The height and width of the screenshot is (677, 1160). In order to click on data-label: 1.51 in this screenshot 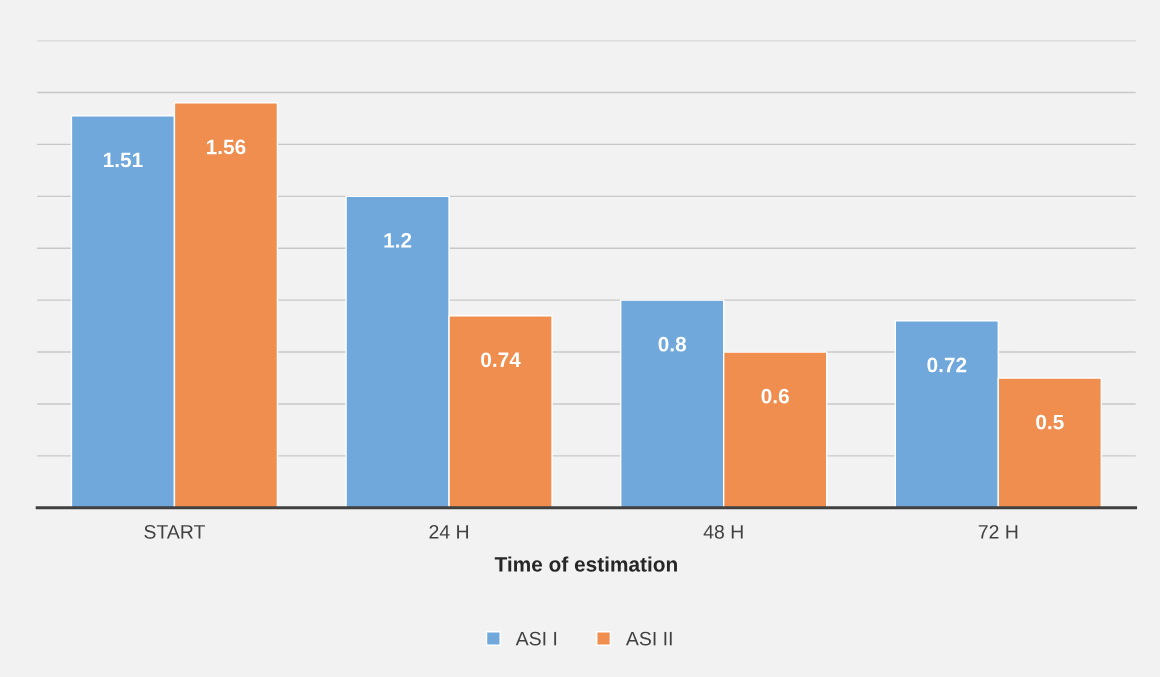, I will do `click(123, 160)`.